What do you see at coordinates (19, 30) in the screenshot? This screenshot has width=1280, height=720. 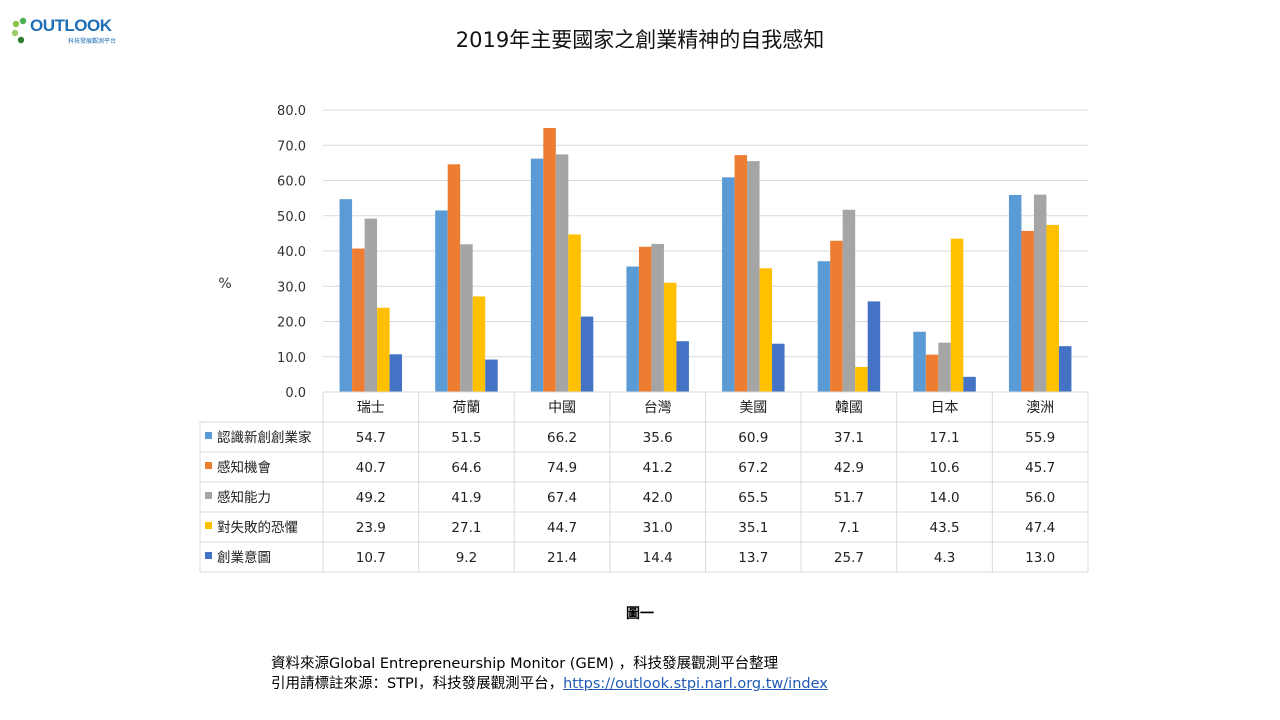 I see `logo-mark-icon` at bounding box center [19, 30].